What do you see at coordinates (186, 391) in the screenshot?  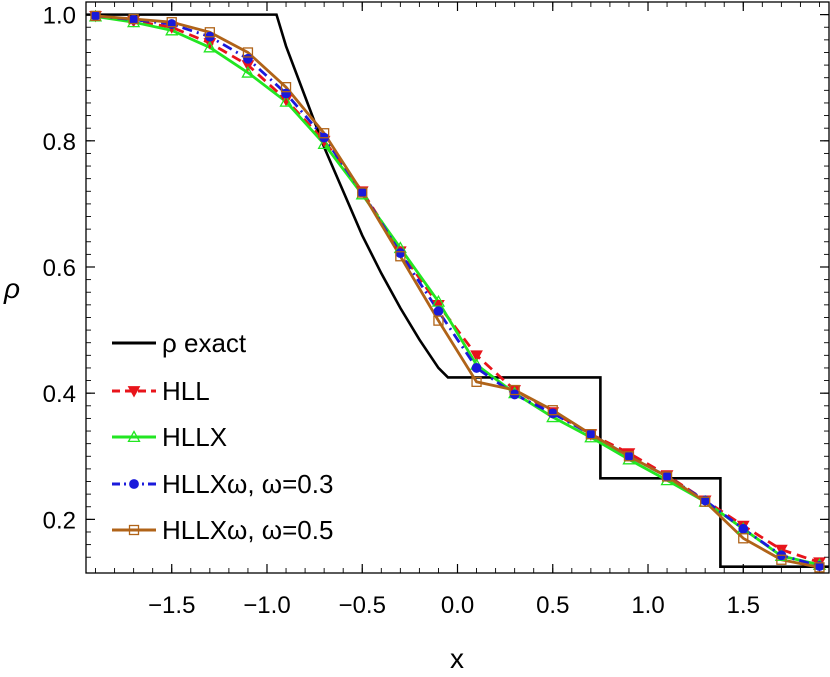 I see `legend-label: HLL` at bounding box center [186, 391].